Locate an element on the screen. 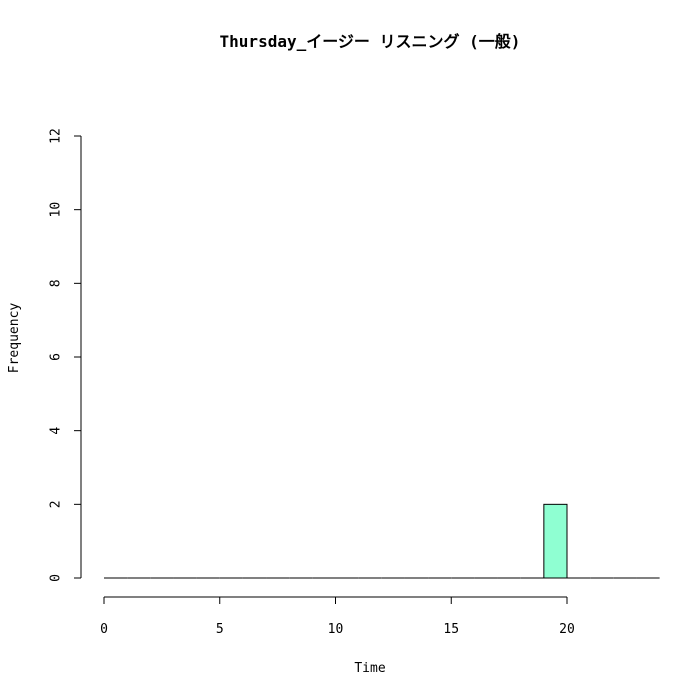 The image size is (699, 699). x-tick-label-3: 15 is located at coordinates (451, 629).